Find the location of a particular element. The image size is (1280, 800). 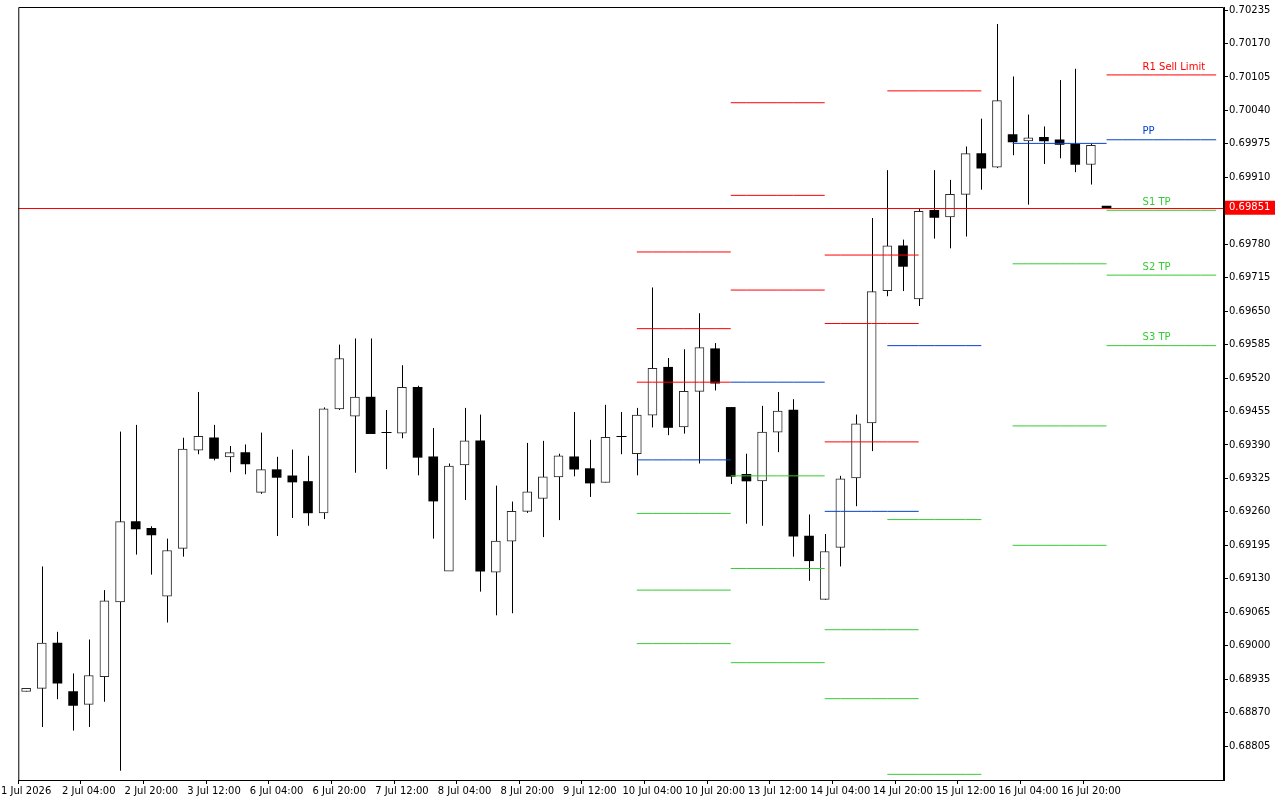

y-tick-label: 0.70040 is located at coordinates (1250, 110).